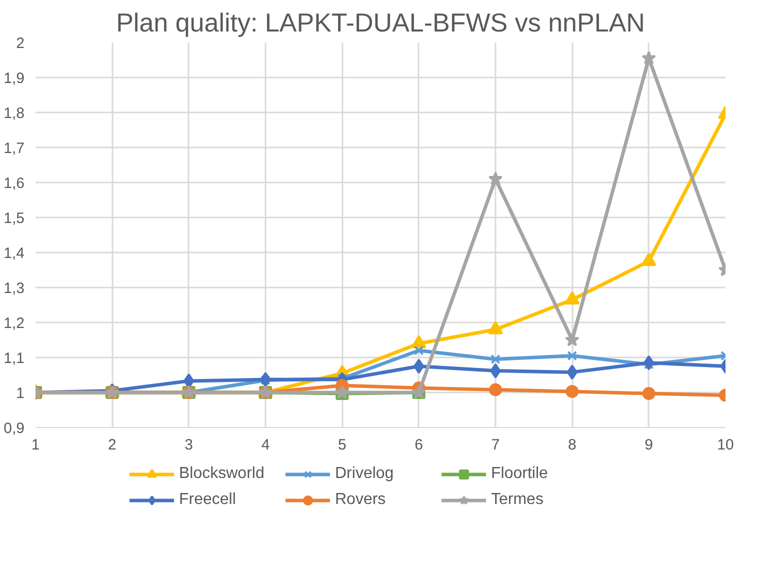  I want to click on x-tick-label: 2, so click(112, 445).